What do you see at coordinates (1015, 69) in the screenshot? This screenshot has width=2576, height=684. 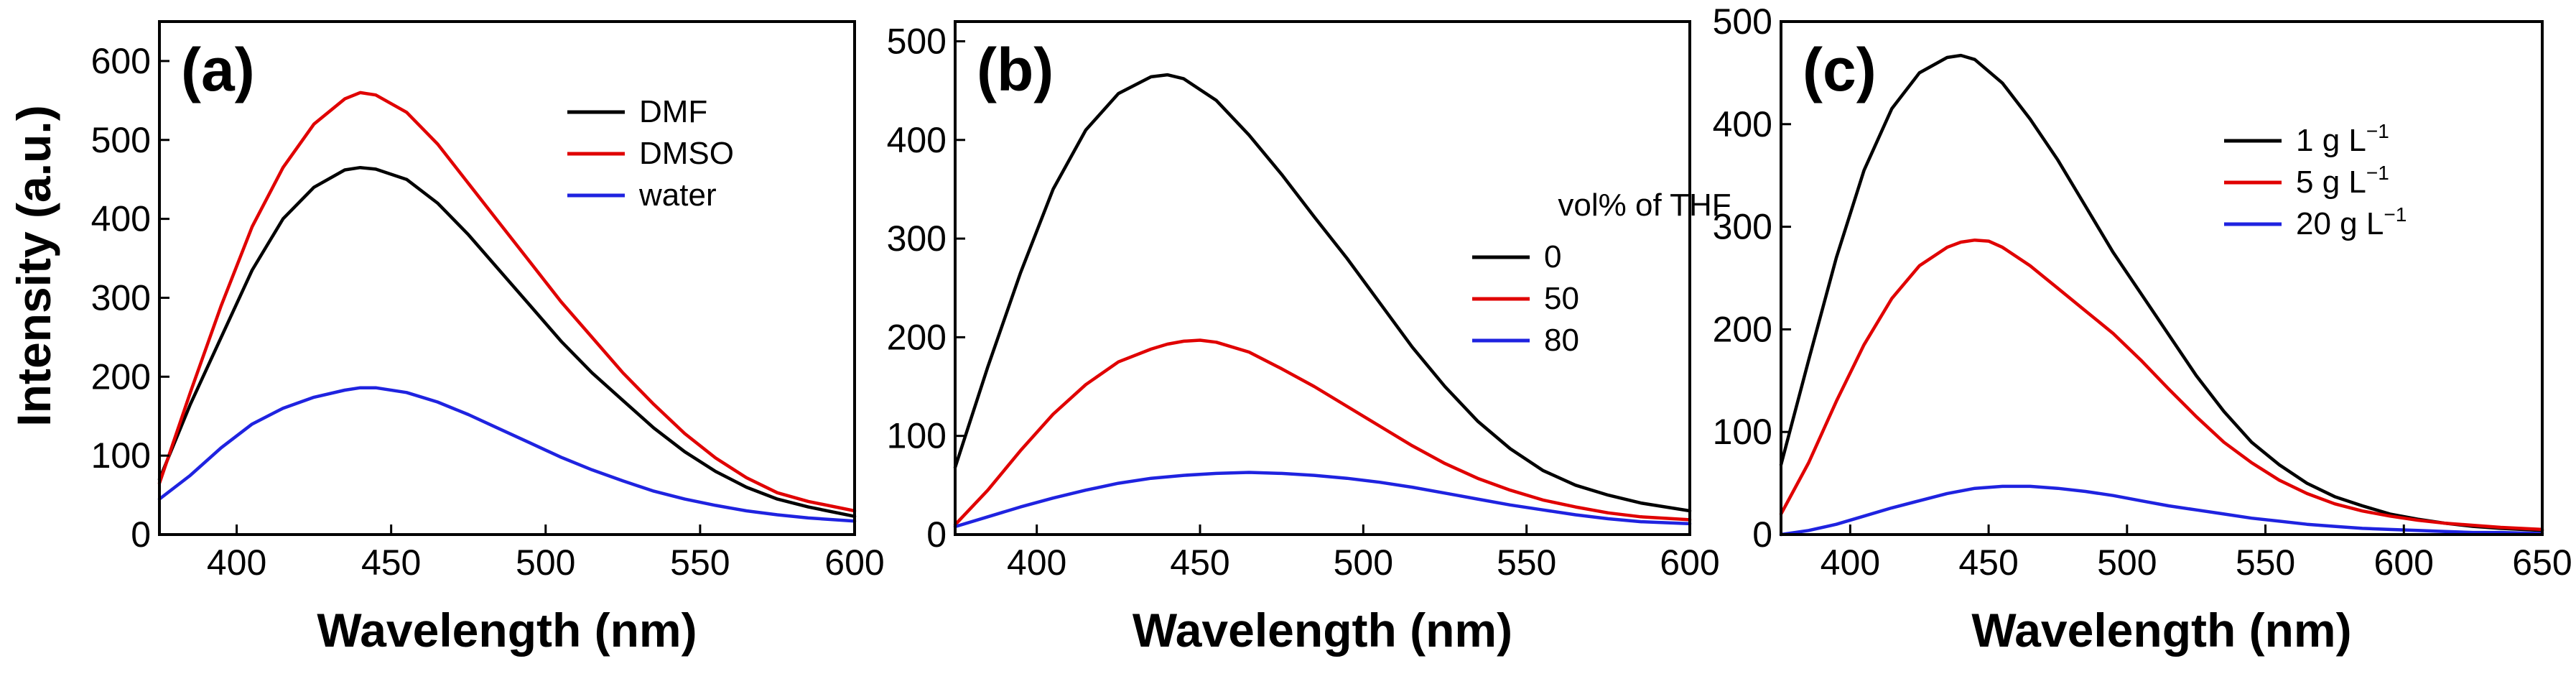 I see `panel-label: (b)` at bounding box center [1015, 69].